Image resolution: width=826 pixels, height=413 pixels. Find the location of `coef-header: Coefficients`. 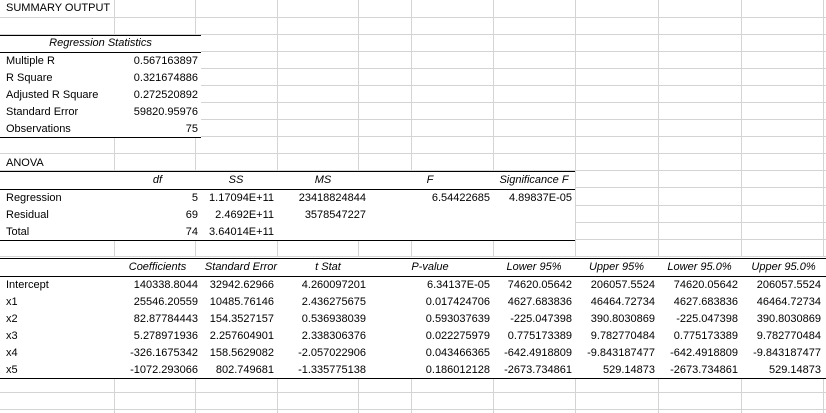

coef-header: Coefficients is located at coordinates (157, 267).